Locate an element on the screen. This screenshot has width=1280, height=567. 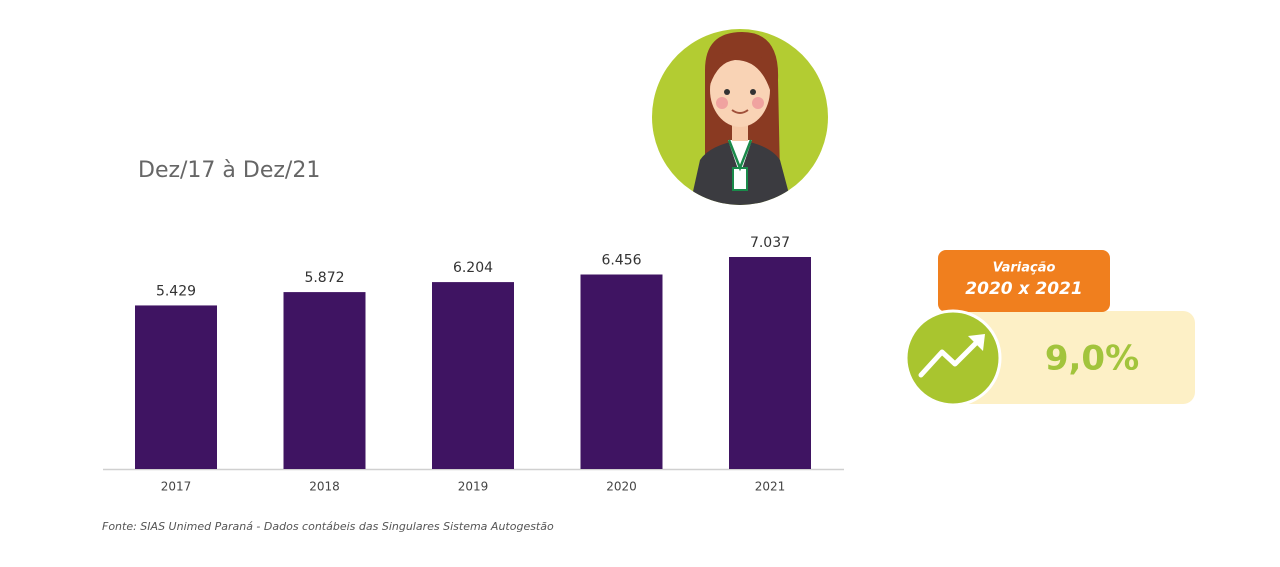
avatar is located at coordinates (740, 117).